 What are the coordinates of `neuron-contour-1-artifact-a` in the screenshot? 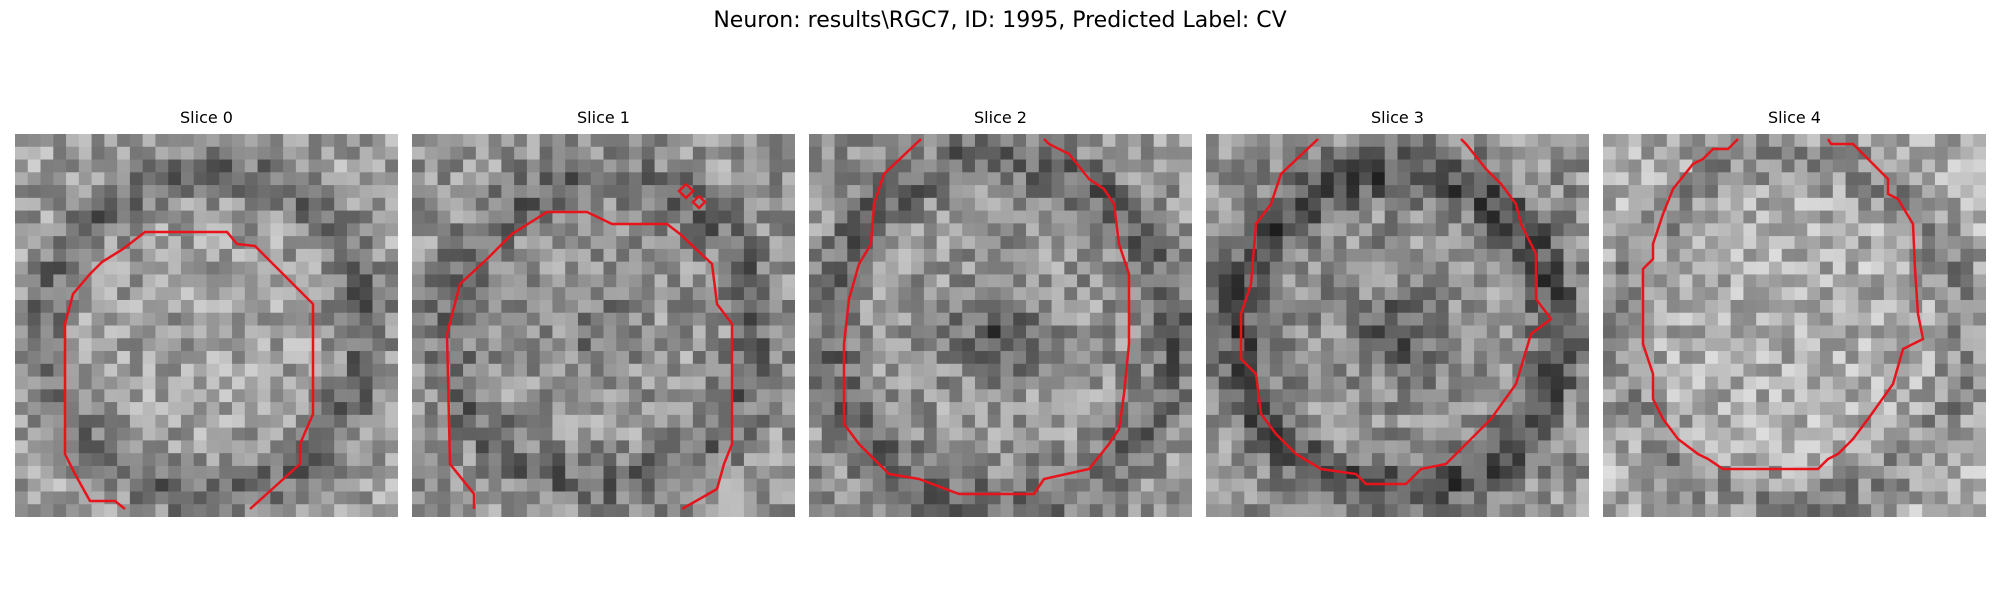 It's located at (686, 191).